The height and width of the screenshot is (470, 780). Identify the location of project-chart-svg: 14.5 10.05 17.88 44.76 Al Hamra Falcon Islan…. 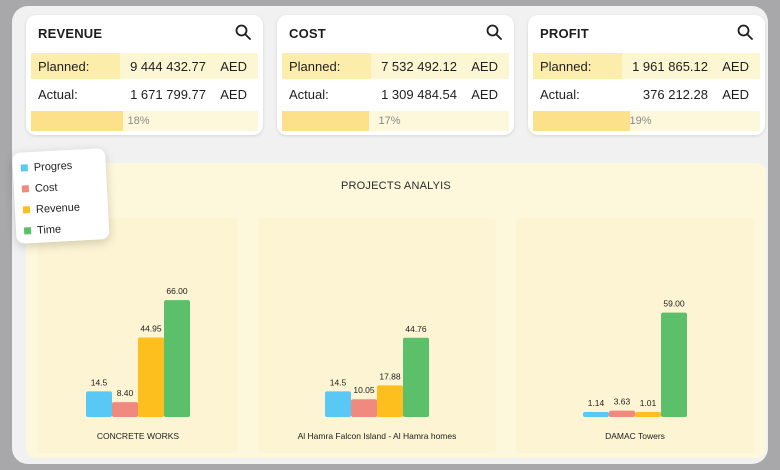
(377, 382).